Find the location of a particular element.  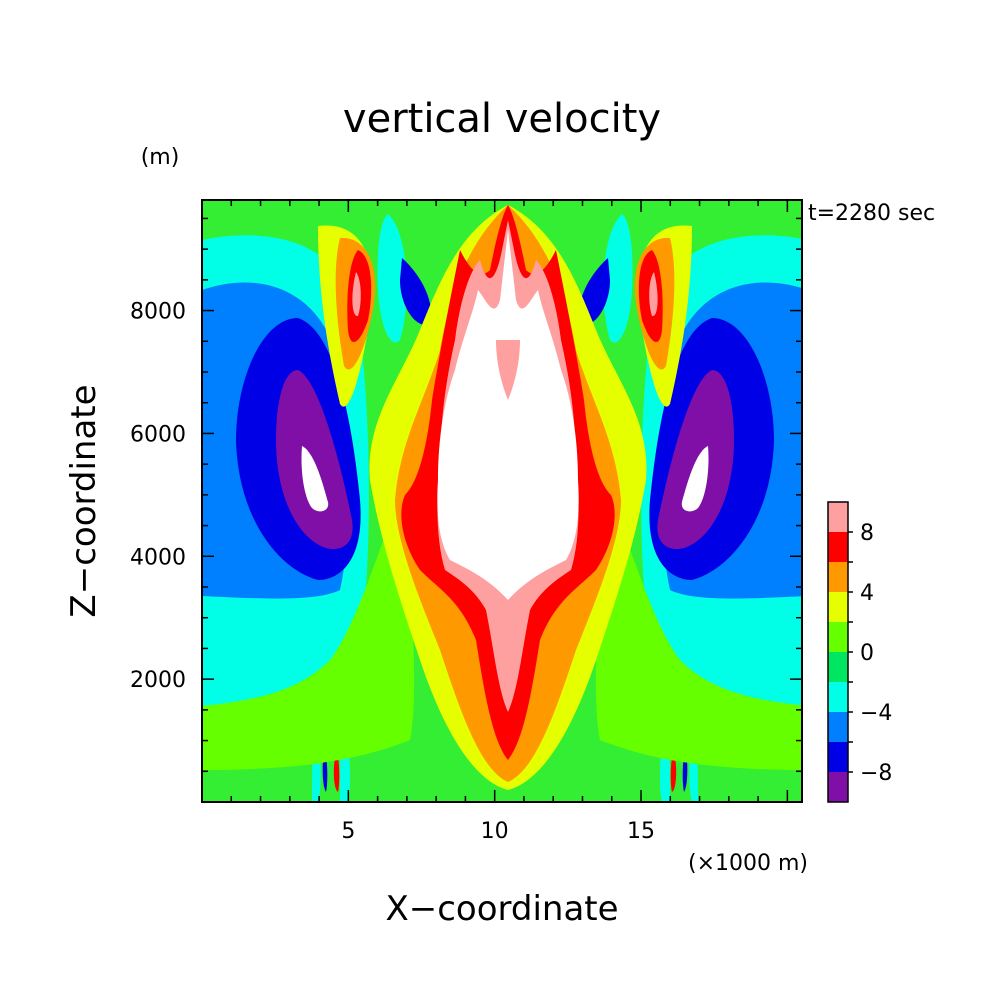

y-axis-label: Z−coordinate is located at coordinates (84, 500).